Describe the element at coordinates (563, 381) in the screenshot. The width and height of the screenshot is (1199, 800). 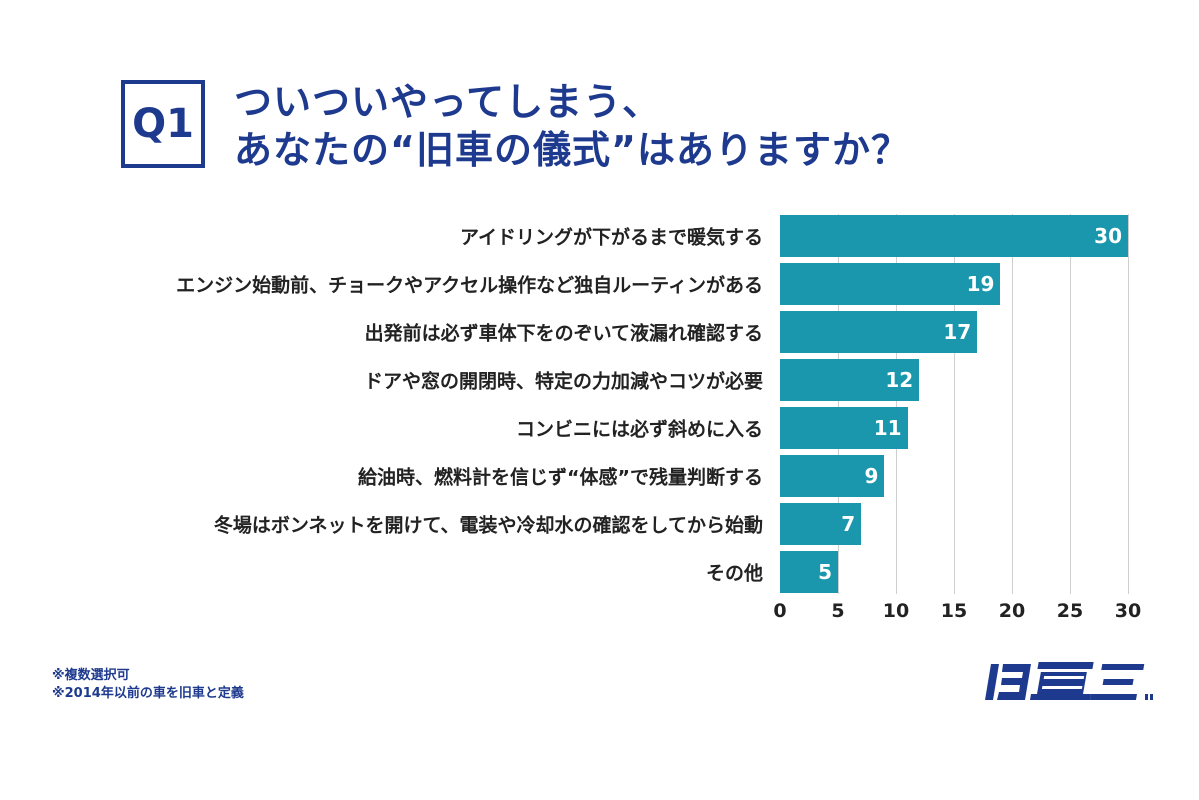
I see `category-label: ドアや窓の開閉時、特定の力加減やコツが必要` at that location.